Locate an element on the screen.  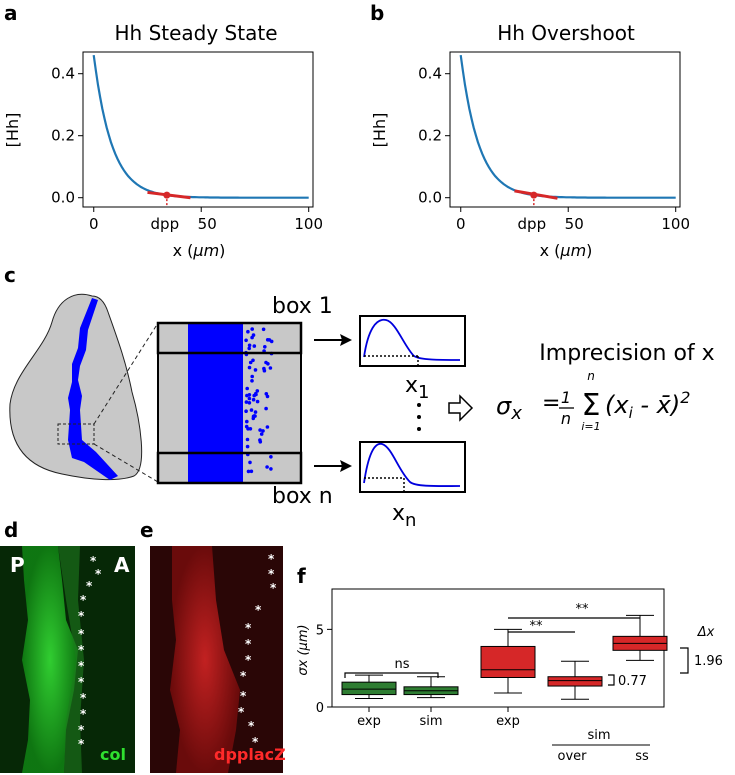
box-1-label: box 1 is located at coordinates (302, 306).